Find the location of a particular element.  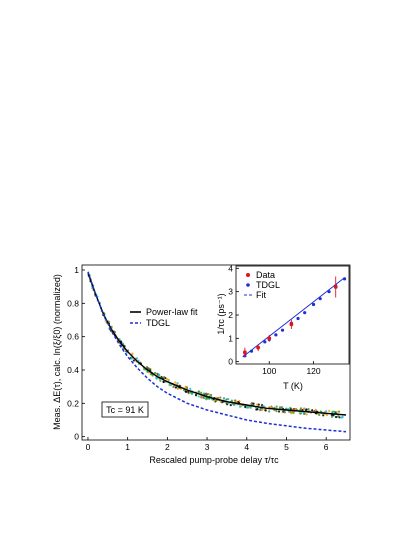

inset-fit-line is located at coordinates (293, 317).